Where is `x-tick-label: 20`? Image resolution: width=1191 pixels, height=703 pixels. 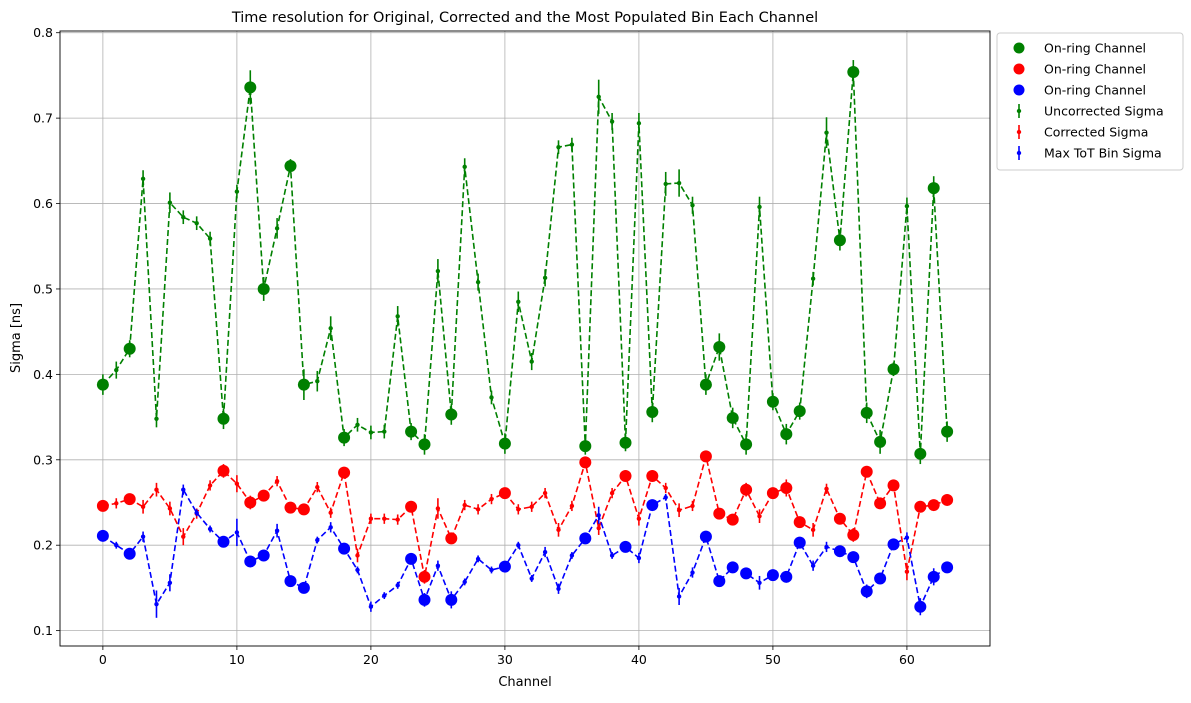
x-tick-label: 20 is located at coordinates (371, 659).